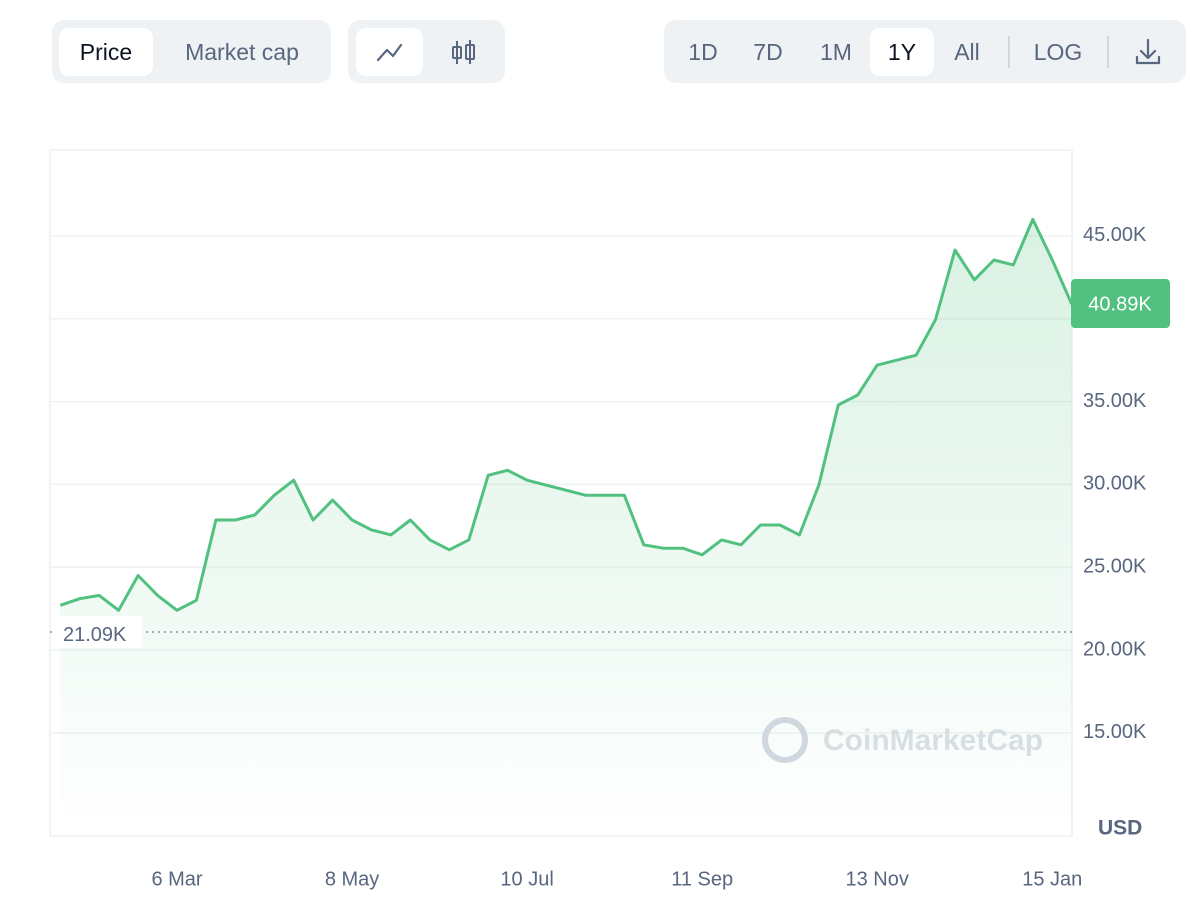 This screenshot has width=1192, height=898. Describe the element at coordinates (768, 52) in the screenshot. I see `range-button: 7D` at that location.